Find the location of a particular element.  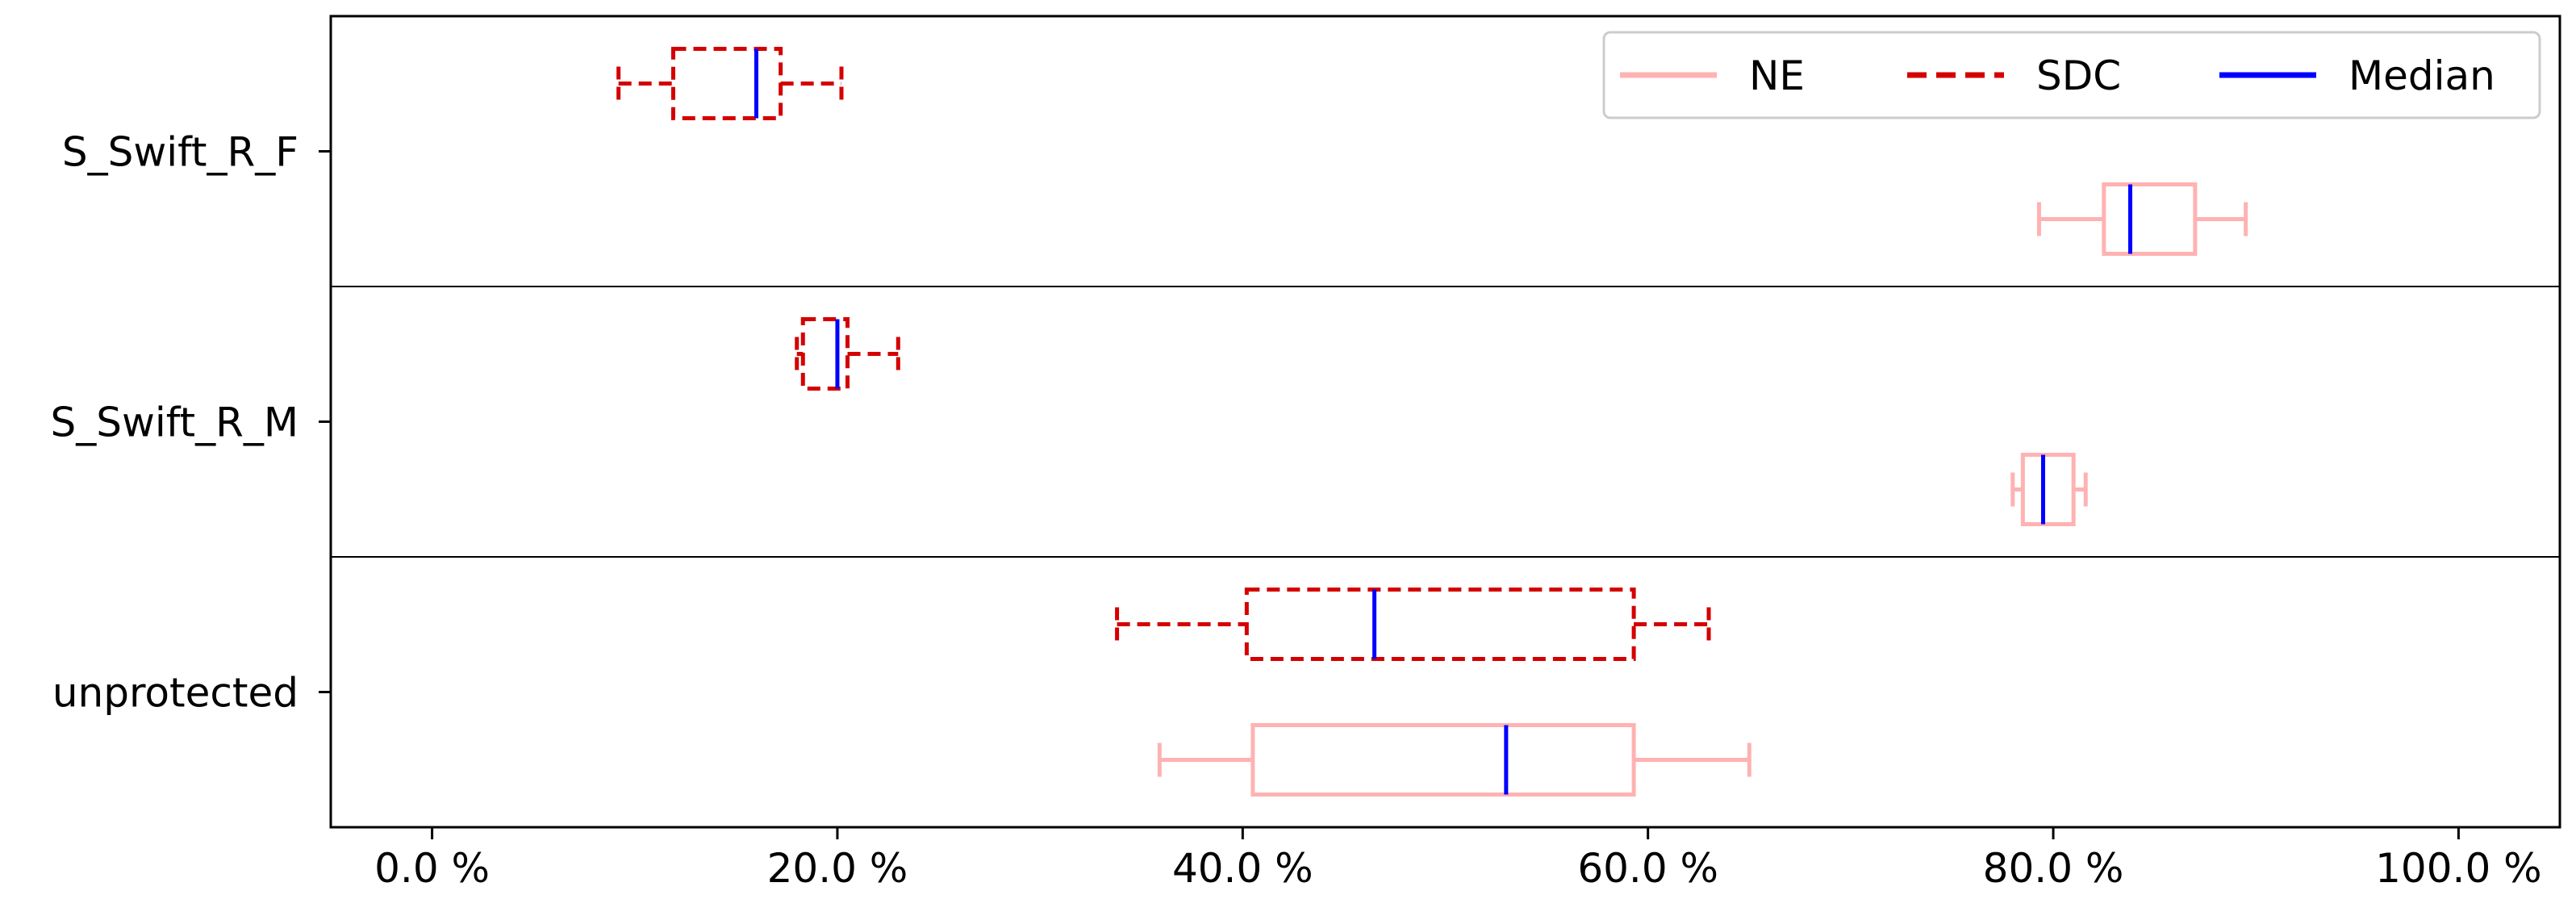

ne-unprotected-box is located at coordinates (1443, 760).